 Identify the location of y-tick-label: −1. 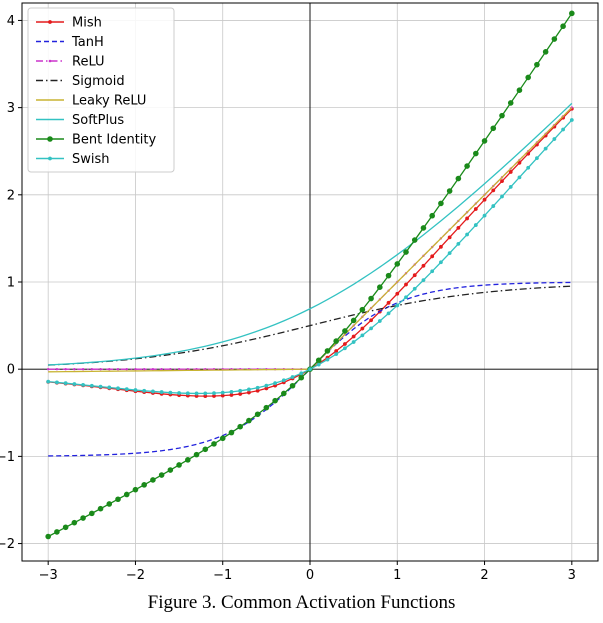
(7, 457).